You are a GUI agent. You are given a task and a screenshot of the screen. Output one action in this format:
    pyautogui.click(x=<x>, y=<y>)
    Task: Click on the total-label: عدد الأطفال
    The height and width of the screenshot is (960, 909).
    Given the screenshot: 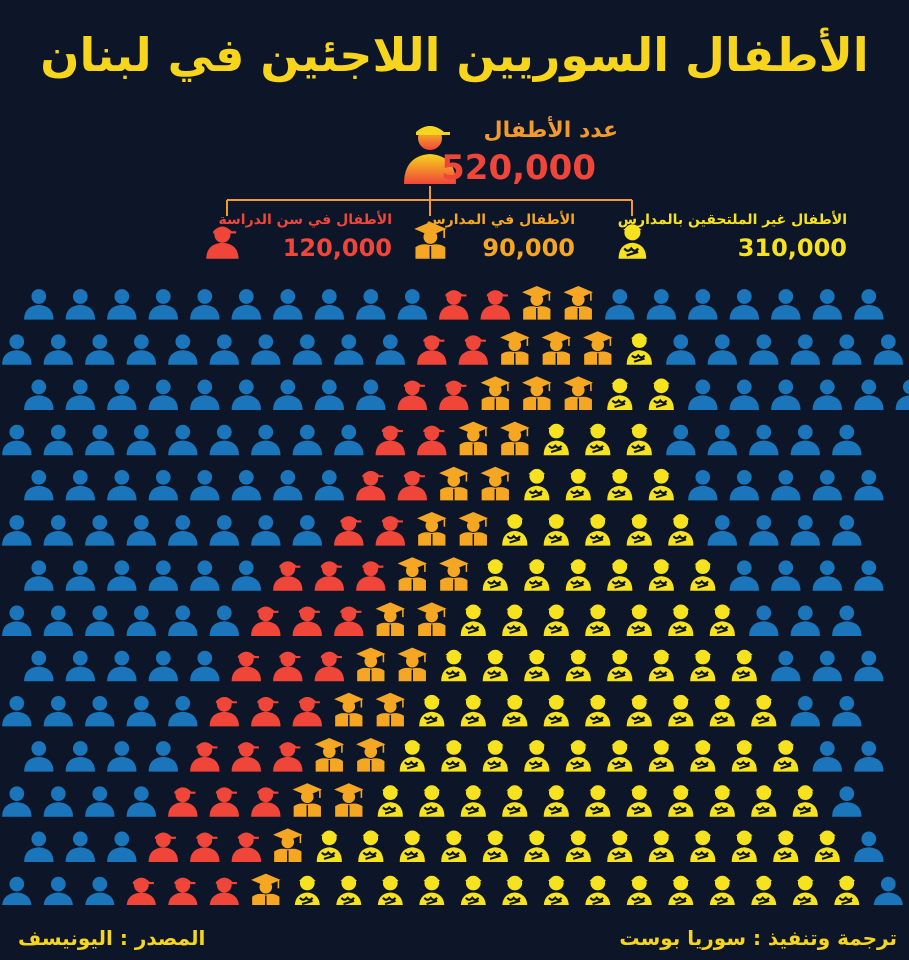 What is the action you would take?
    pyautogui.click(x=550, y=130)
    